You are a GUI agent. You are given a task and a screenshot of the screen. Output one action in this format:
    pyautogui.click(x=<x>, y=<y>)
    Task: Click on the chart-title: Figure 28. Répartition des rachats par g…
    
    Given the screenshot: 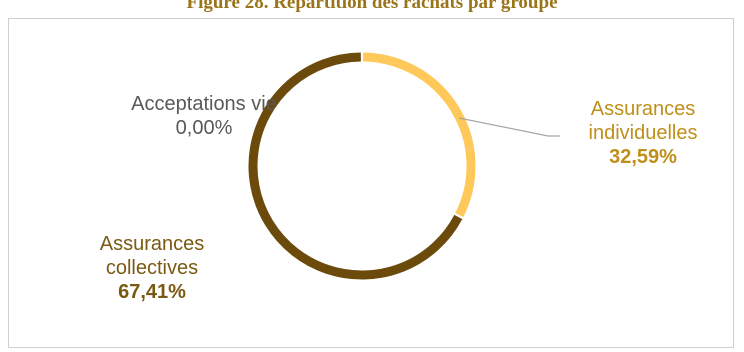 What is the action you would take?
    pyautogui.click(x=372, y=6)
    